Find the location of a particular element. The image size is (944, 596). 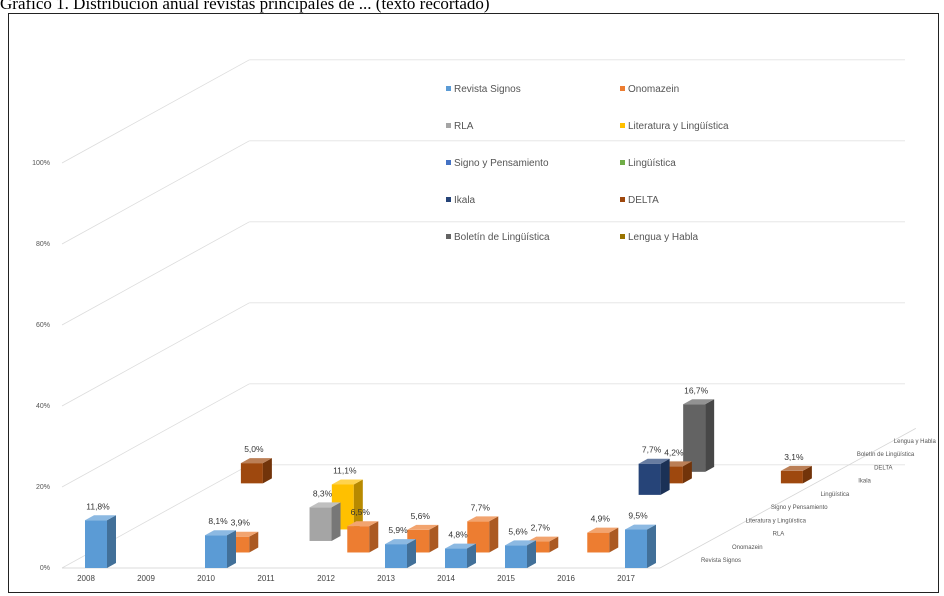

y-tick-label: 40% is located at coordinates (43, 406).